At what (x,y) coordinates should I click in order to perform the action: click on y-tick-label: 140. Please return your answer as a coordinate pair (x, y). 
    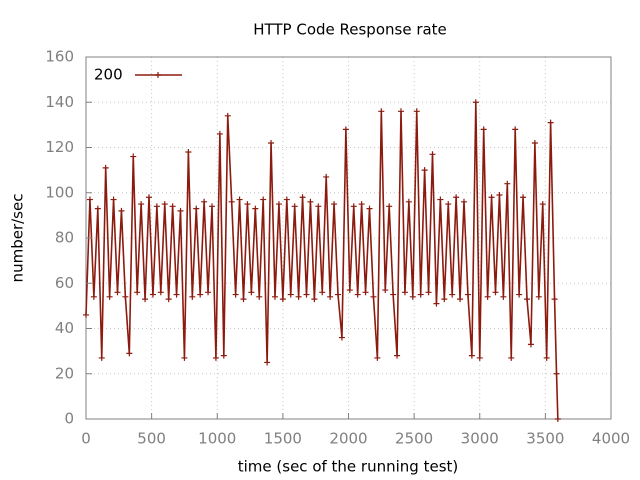
    Looking at the image, I should click on (59, 102).